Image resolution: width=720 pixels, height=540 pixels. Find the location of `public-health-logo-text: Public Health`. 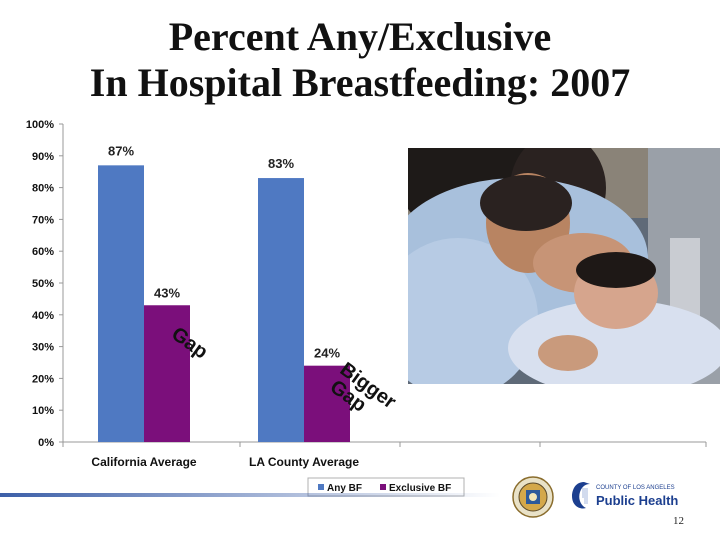

public-health-logo-text: Public Health is located at coordinates (637, 500).